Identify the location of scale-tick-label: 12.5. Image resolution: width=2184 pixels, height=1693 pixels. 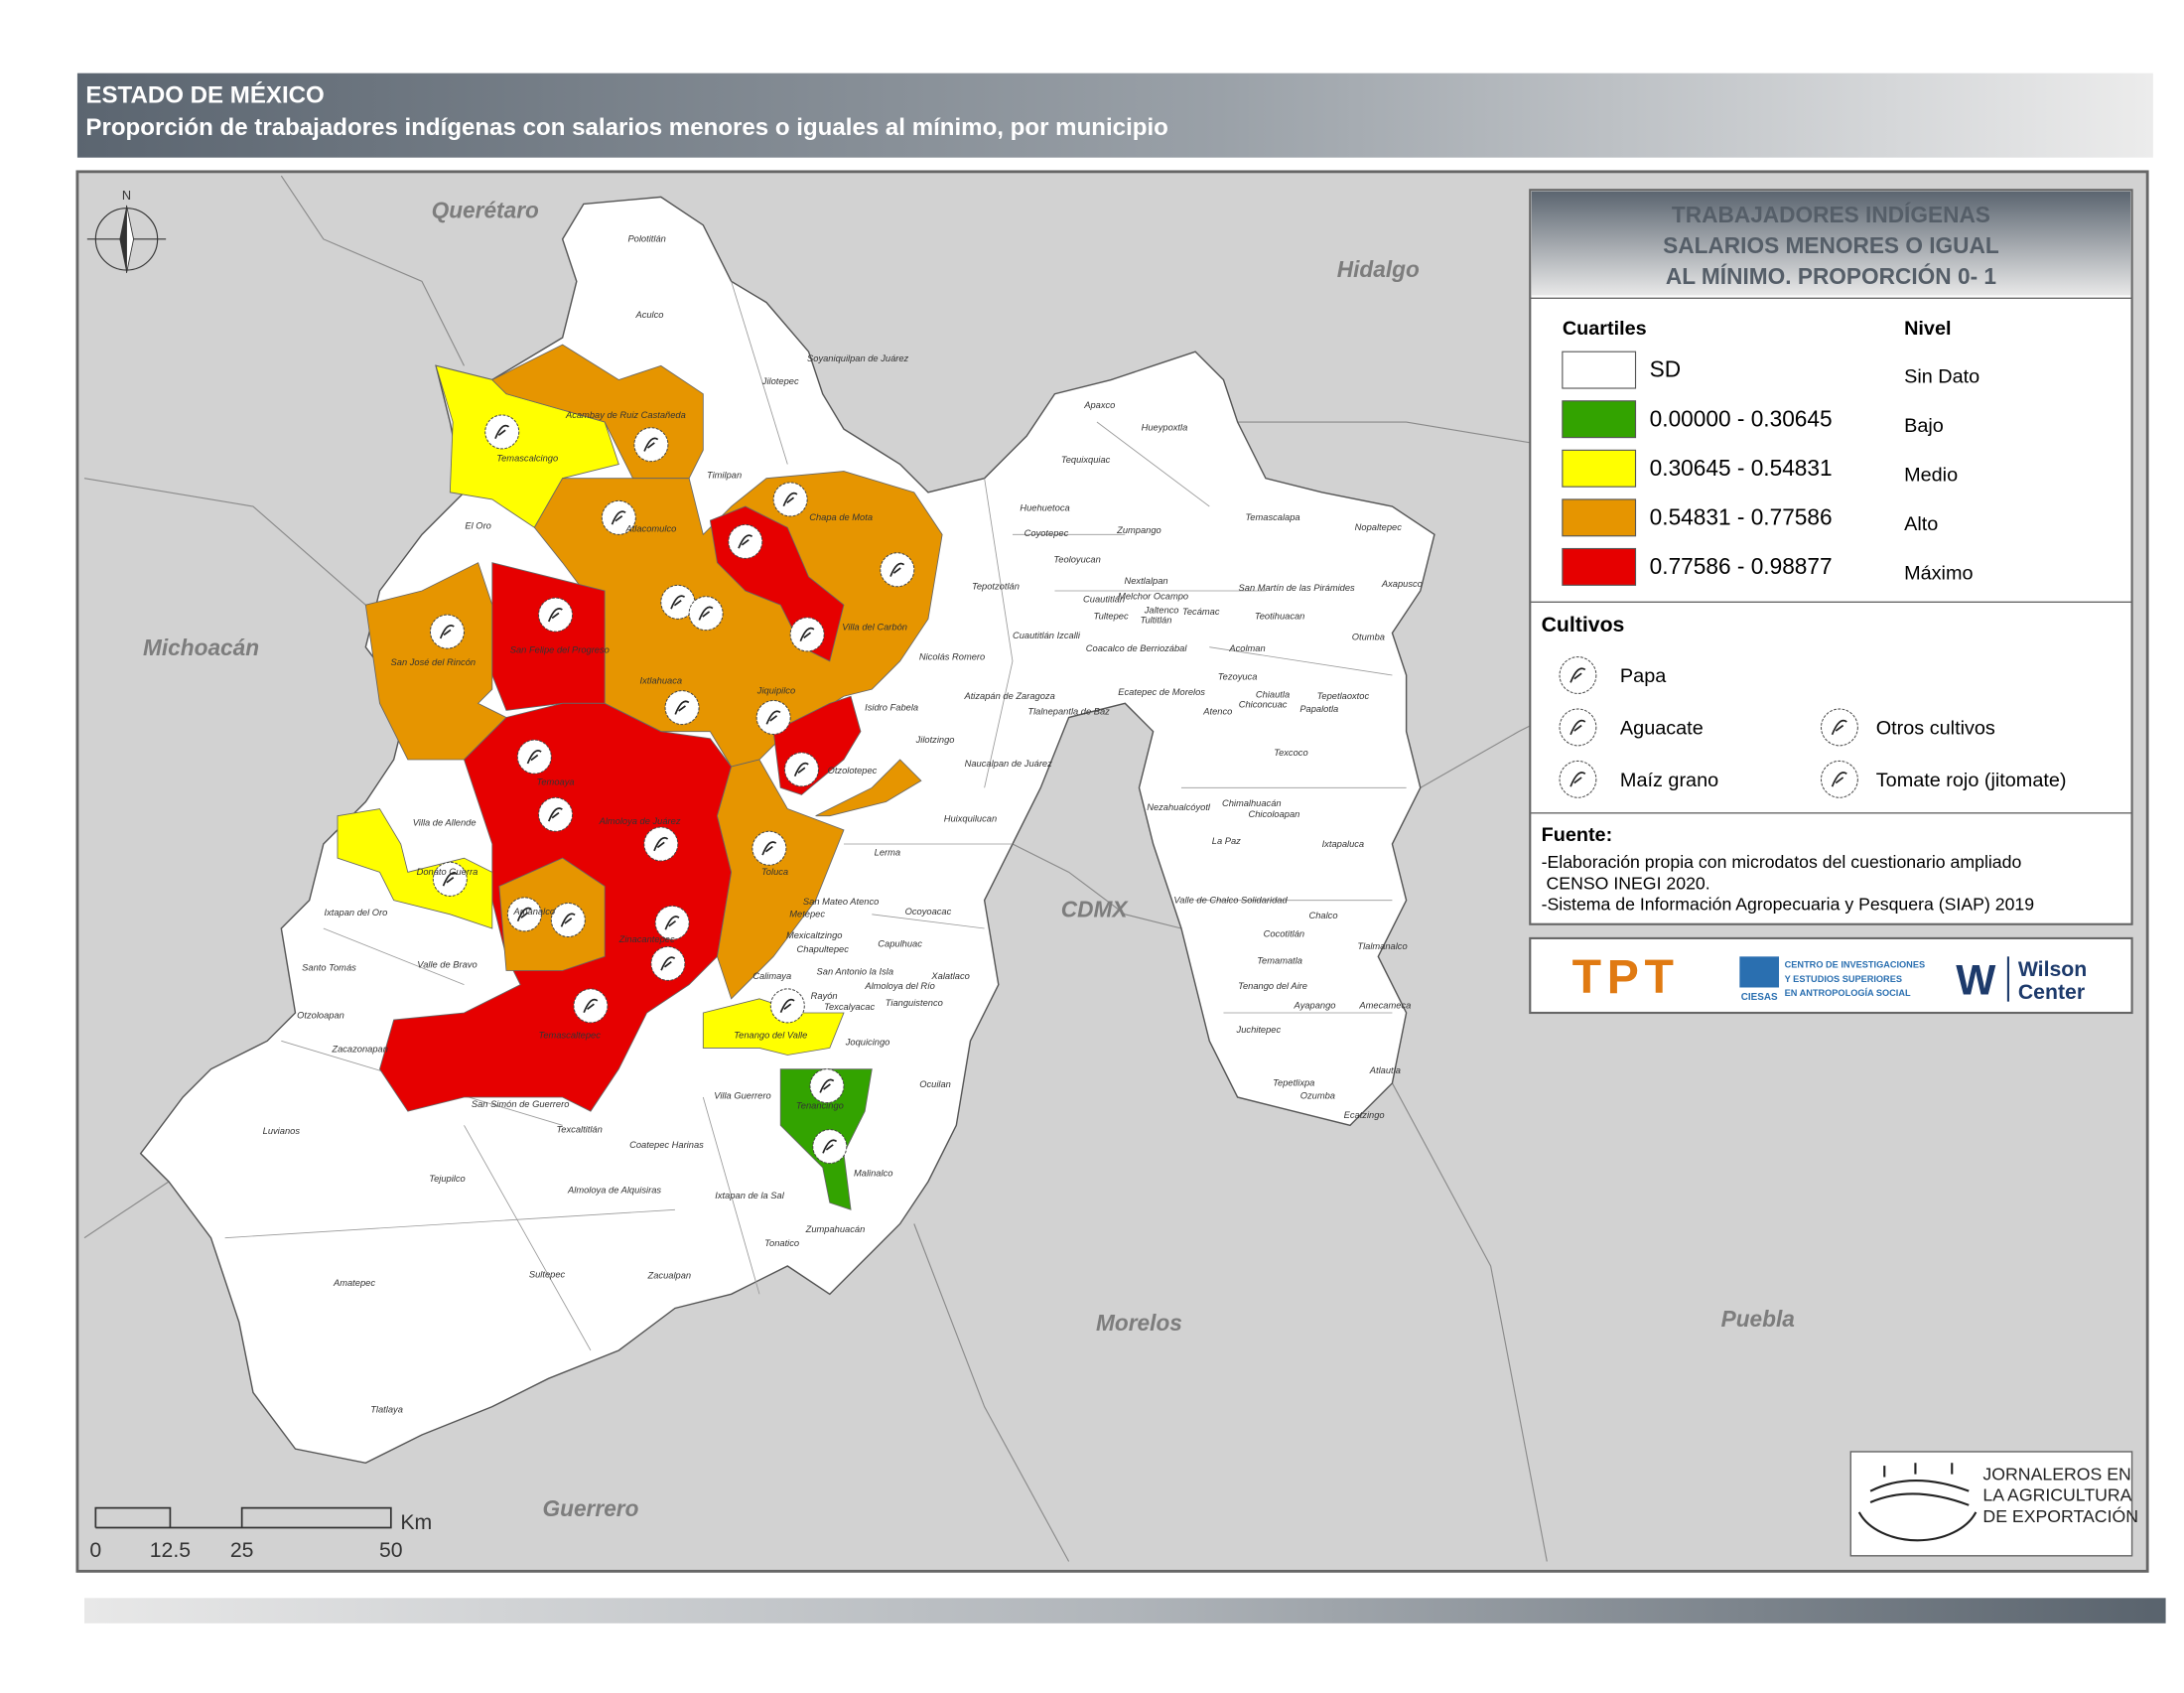
(170, 1550).